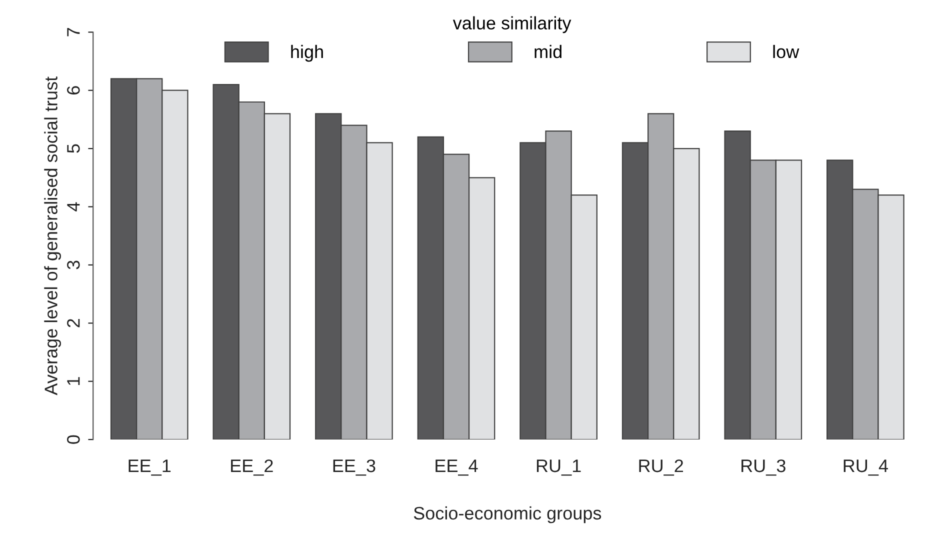 This screenshot has width=931, height=536. What do you see at coordinates (508, 515) in the screenshot?
I see `x-axis-title: Socio-economic groups` at bounding box center [508, 515].